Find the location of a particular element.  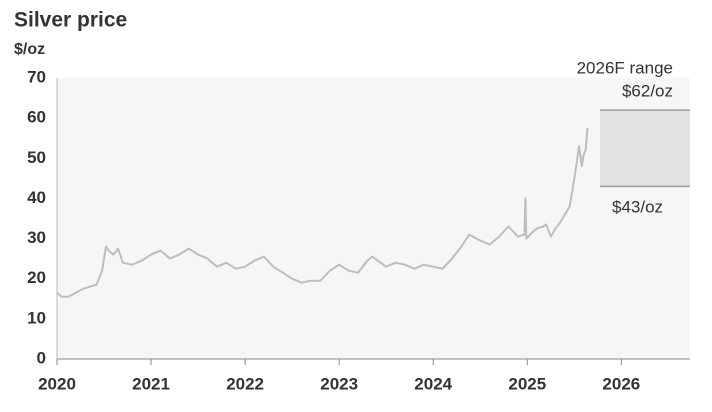

x-tick-label: 2021 is located at coordinates (151, 383).